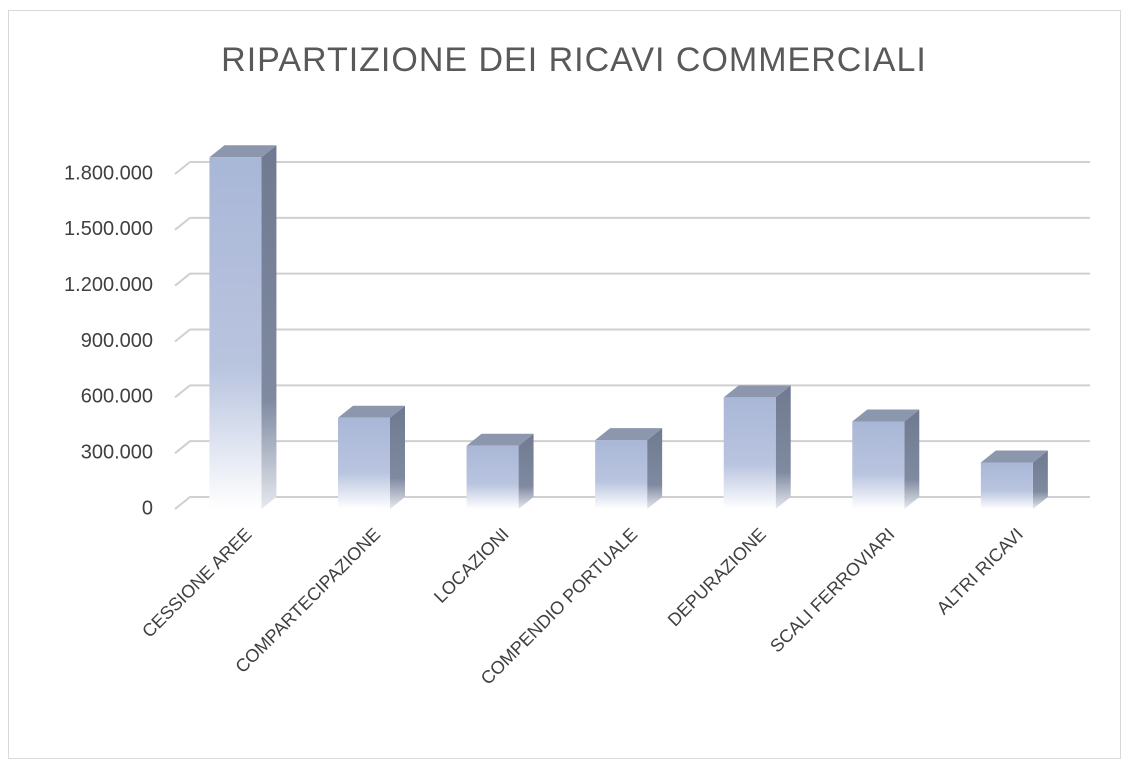 This screenshot has height=760, width=1129. I want to click on y-tick-label: 900.000, so click(117, 341).